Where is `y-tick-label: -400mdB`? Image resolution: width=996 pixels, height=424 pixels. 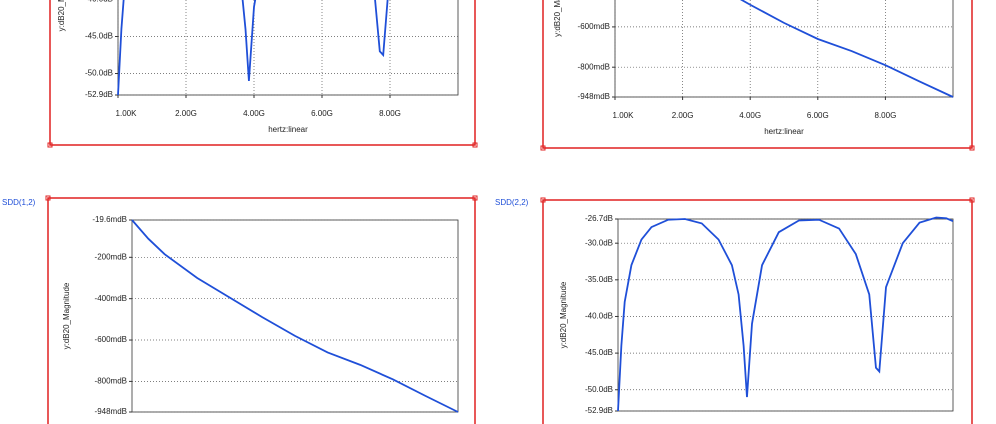
y-tick-label: -400mdB is located at coordinates (111, 298).